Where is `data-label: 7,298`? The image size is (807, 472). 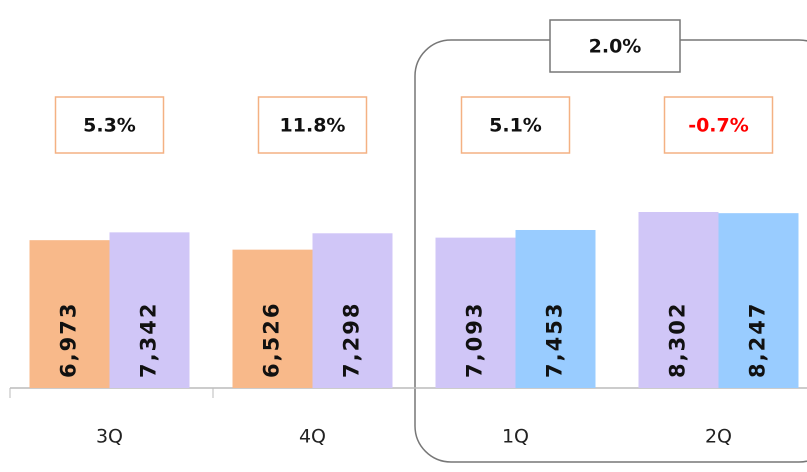 data-label: 7,298 is located at coordinates (352, 340).